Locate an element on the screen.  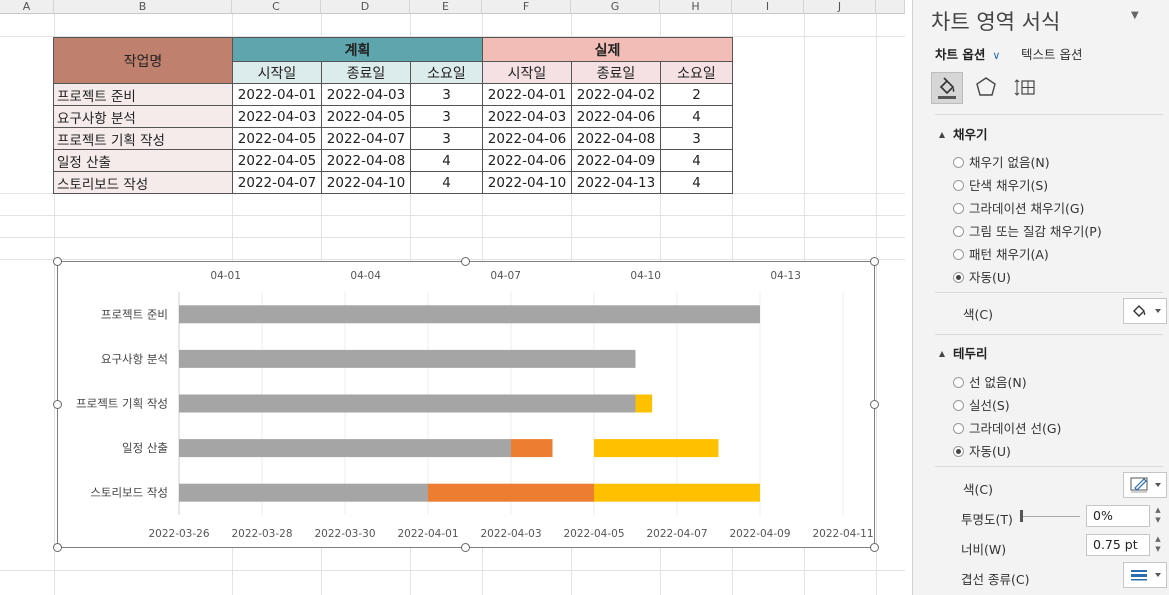
transparency-slider-handle is located at coordinates (1021, 516).